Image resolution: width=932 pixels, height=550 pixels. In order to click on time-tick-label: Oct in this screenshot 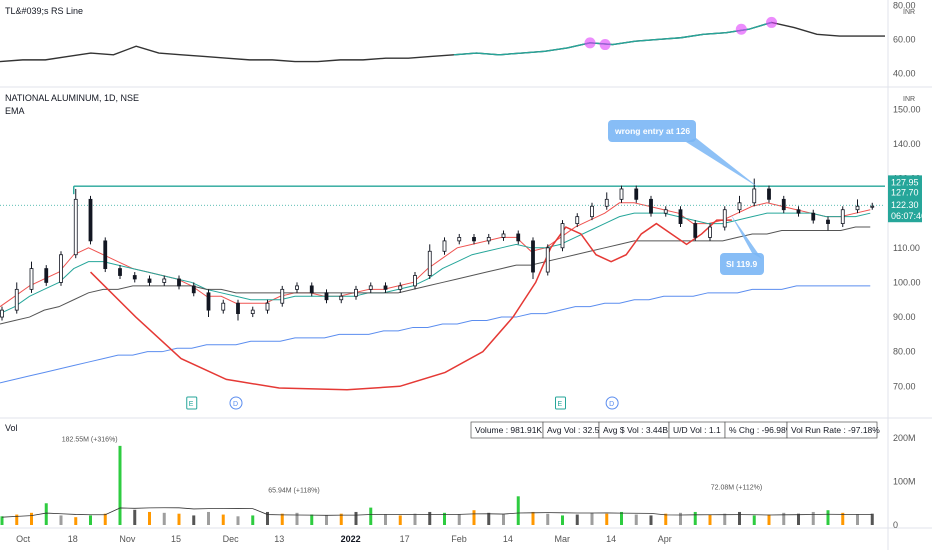, I will do `click(23, 539)`.